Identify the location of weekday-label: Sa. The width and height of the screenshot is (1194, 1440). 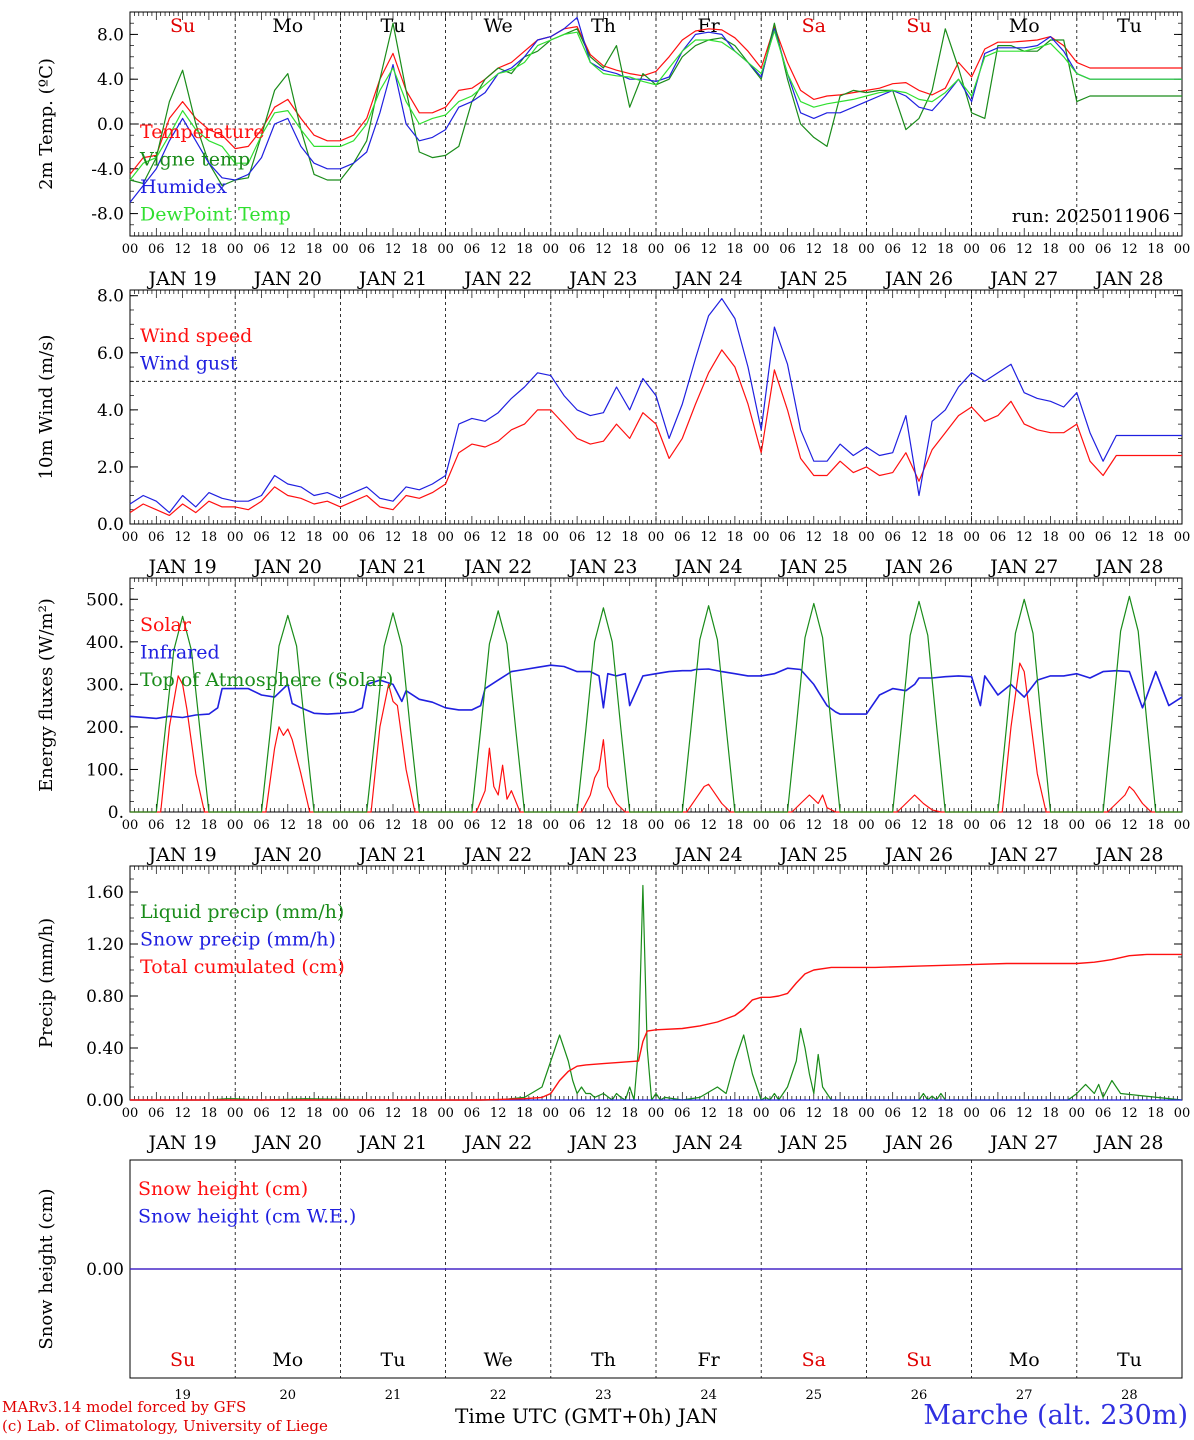
(814, 1360).